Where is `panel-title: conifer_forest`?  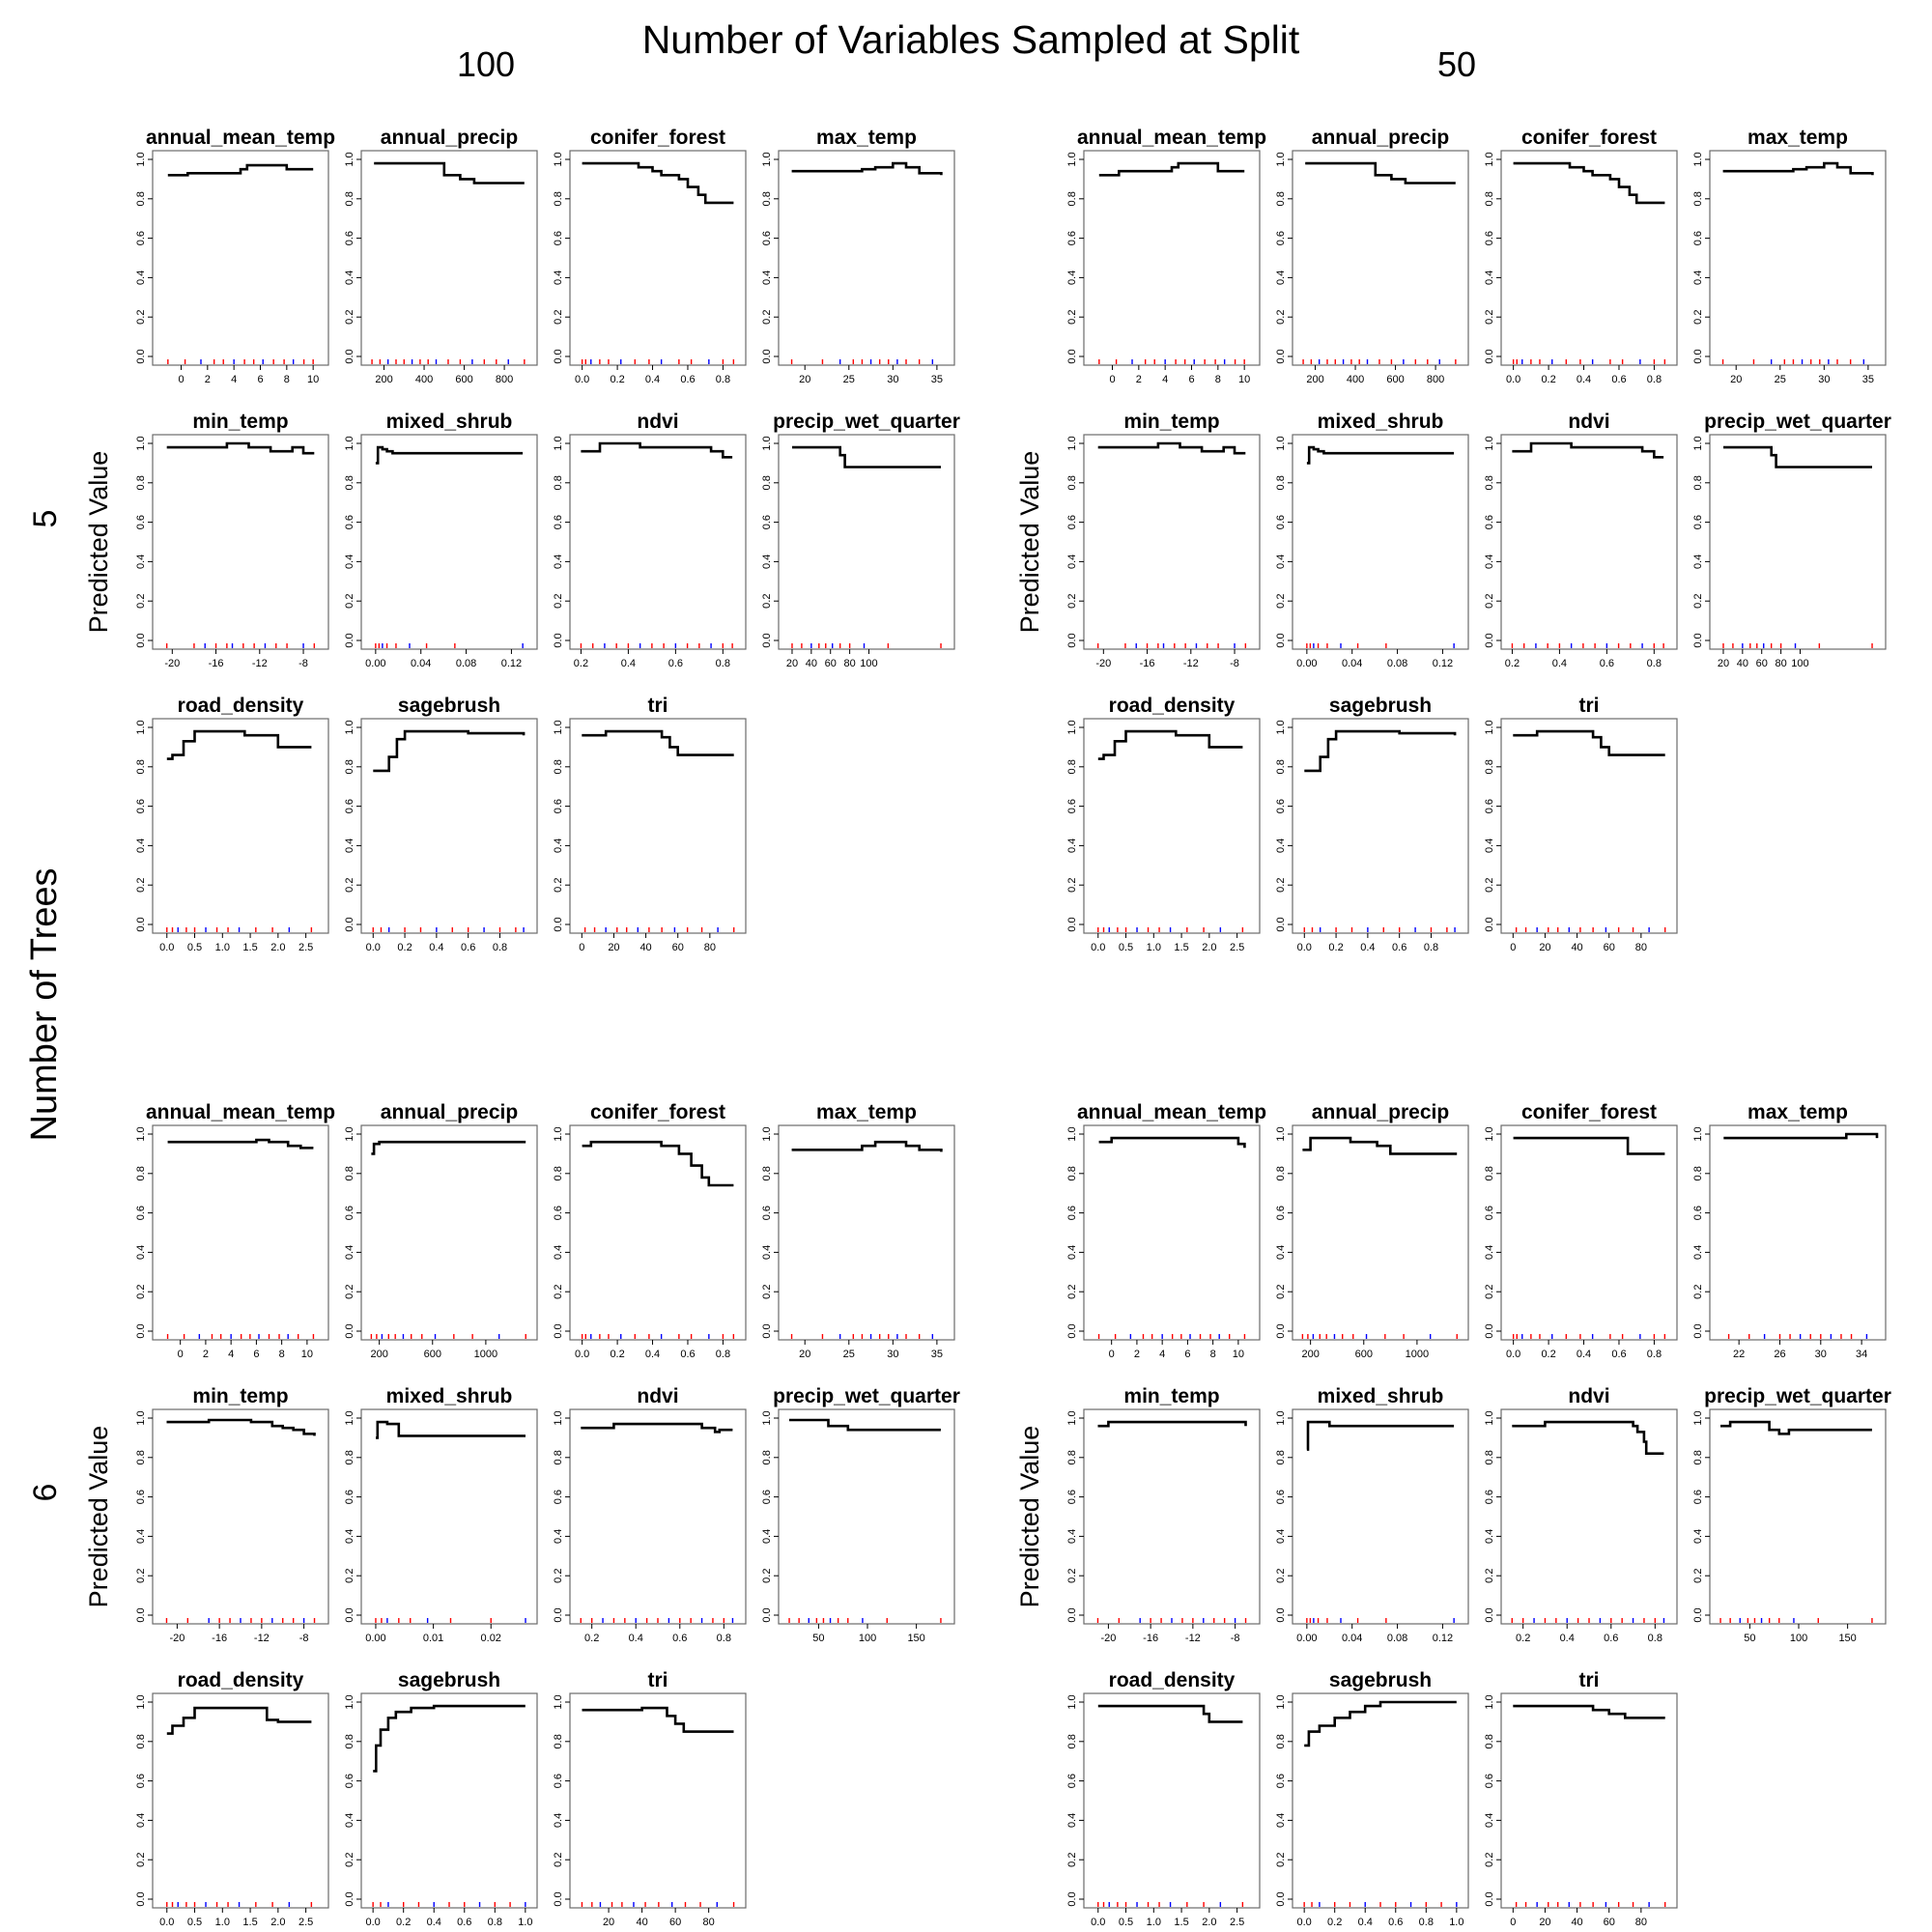 panel-title: conifer_forest is located at coordinates (1589, 138).